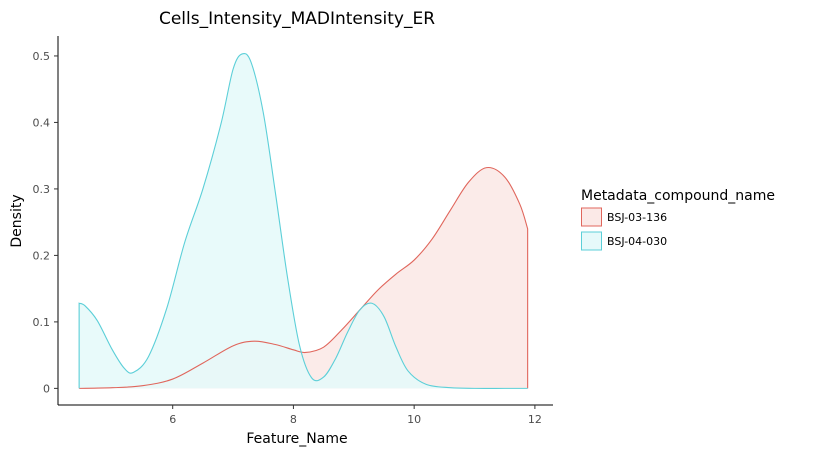 This screenshot has height=458, width=819. I want to click on y-tick-label: 0, so click(46, 388).